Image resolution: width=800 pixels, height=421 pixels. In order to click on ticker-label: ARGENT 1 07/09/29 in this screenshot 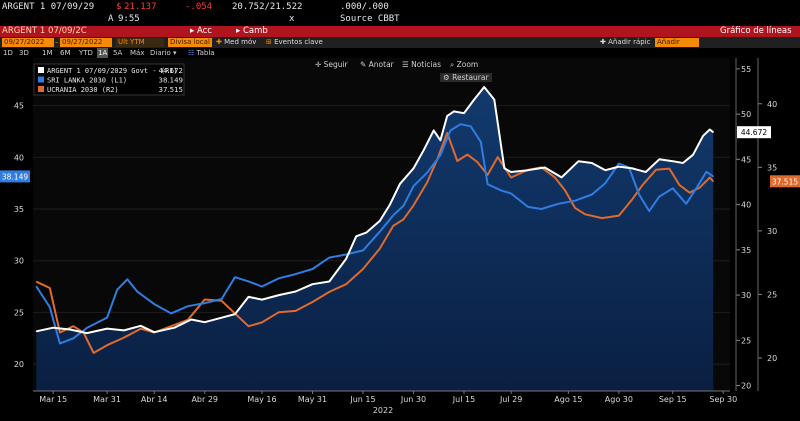, I will do `click(48, 7)`.